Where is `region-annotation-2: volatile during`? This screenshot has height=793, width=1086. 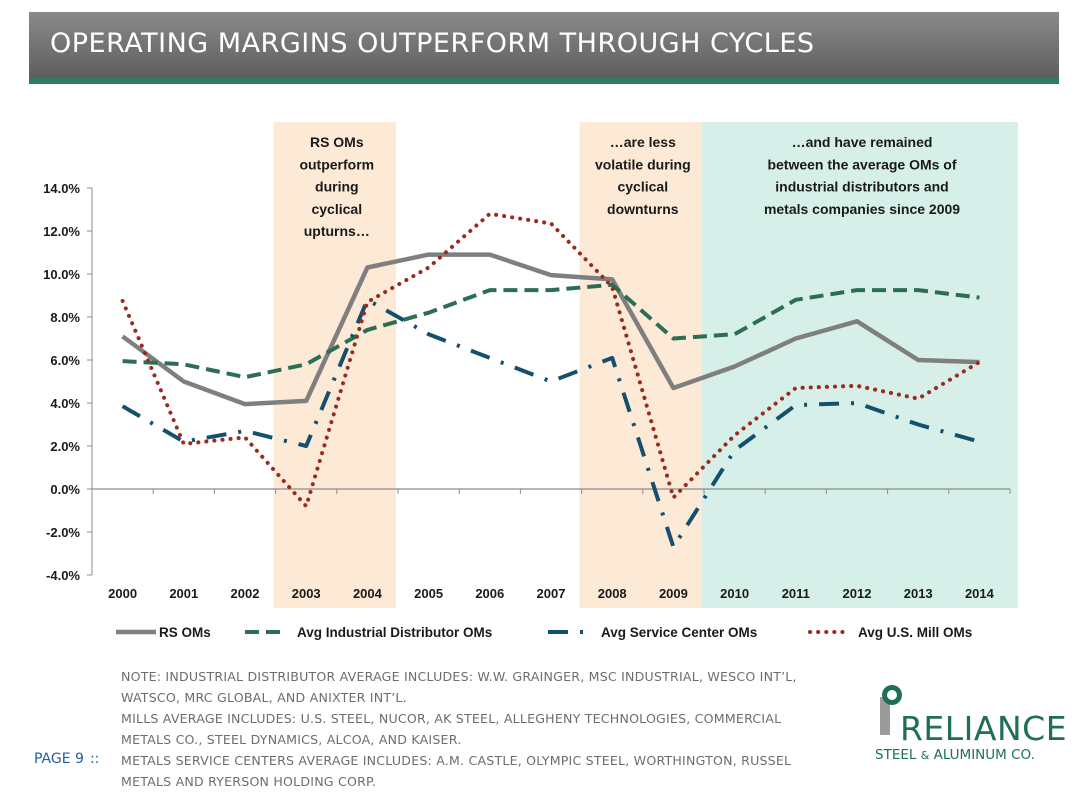
region-annotation-2: volatile during is located at coordinates (643, 164).